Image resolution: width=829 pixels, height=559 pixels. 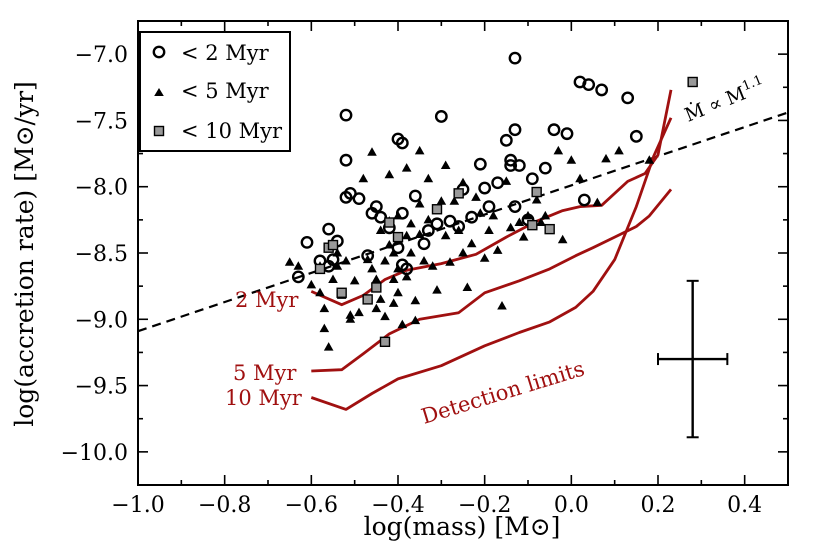 I want to click on y-tick-label: −7.0, so click(x=101, y=55).